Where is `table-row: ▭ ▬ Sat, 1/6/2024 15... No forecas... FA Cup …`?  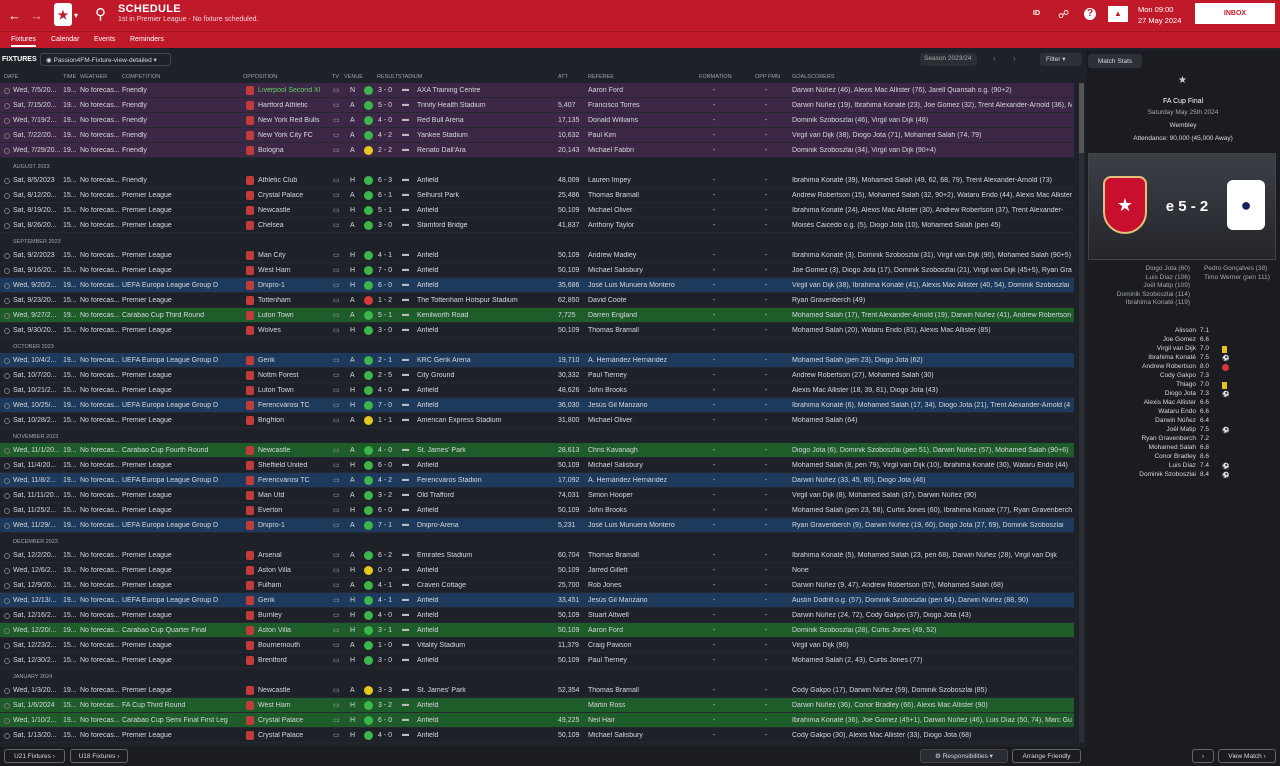
table-row: ▭ ▬ Sat, 1/6/2024 15... No forecas... FA Cup … is located at coordinates (537, 705).